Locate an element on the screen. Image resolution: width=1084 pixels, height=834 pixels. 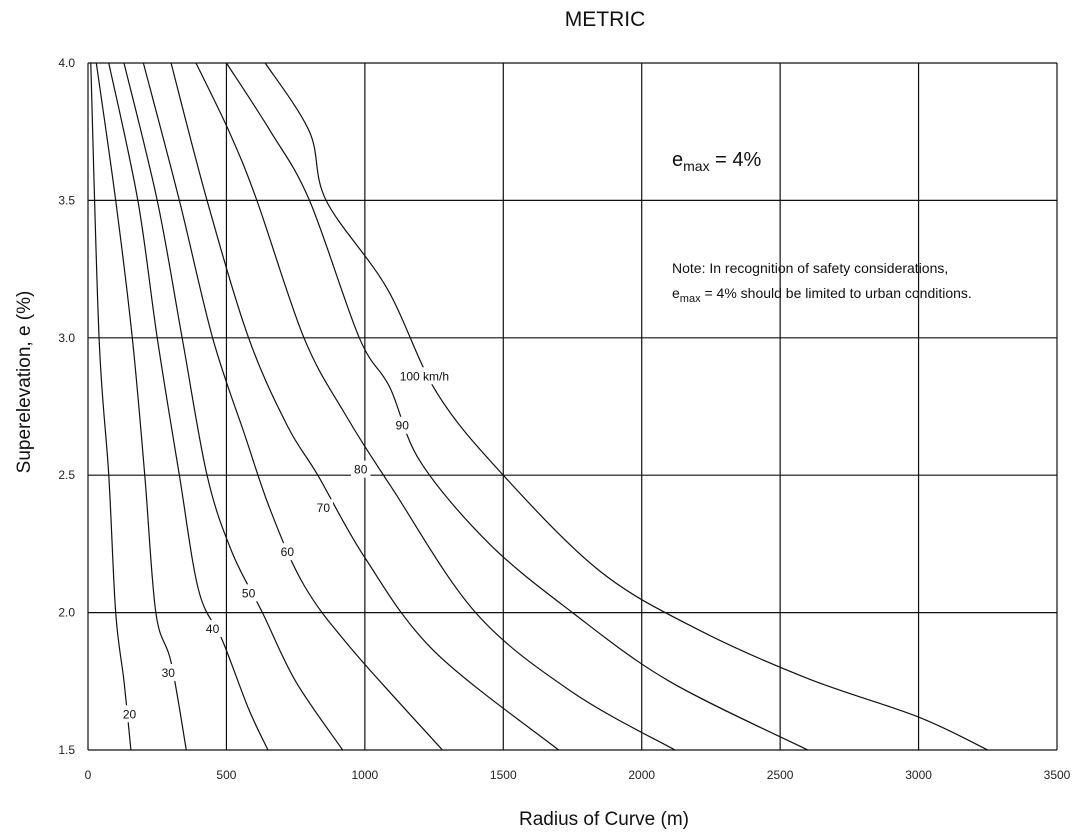
x-tick-label-5: 2500 is located at coordinates (780, 775).